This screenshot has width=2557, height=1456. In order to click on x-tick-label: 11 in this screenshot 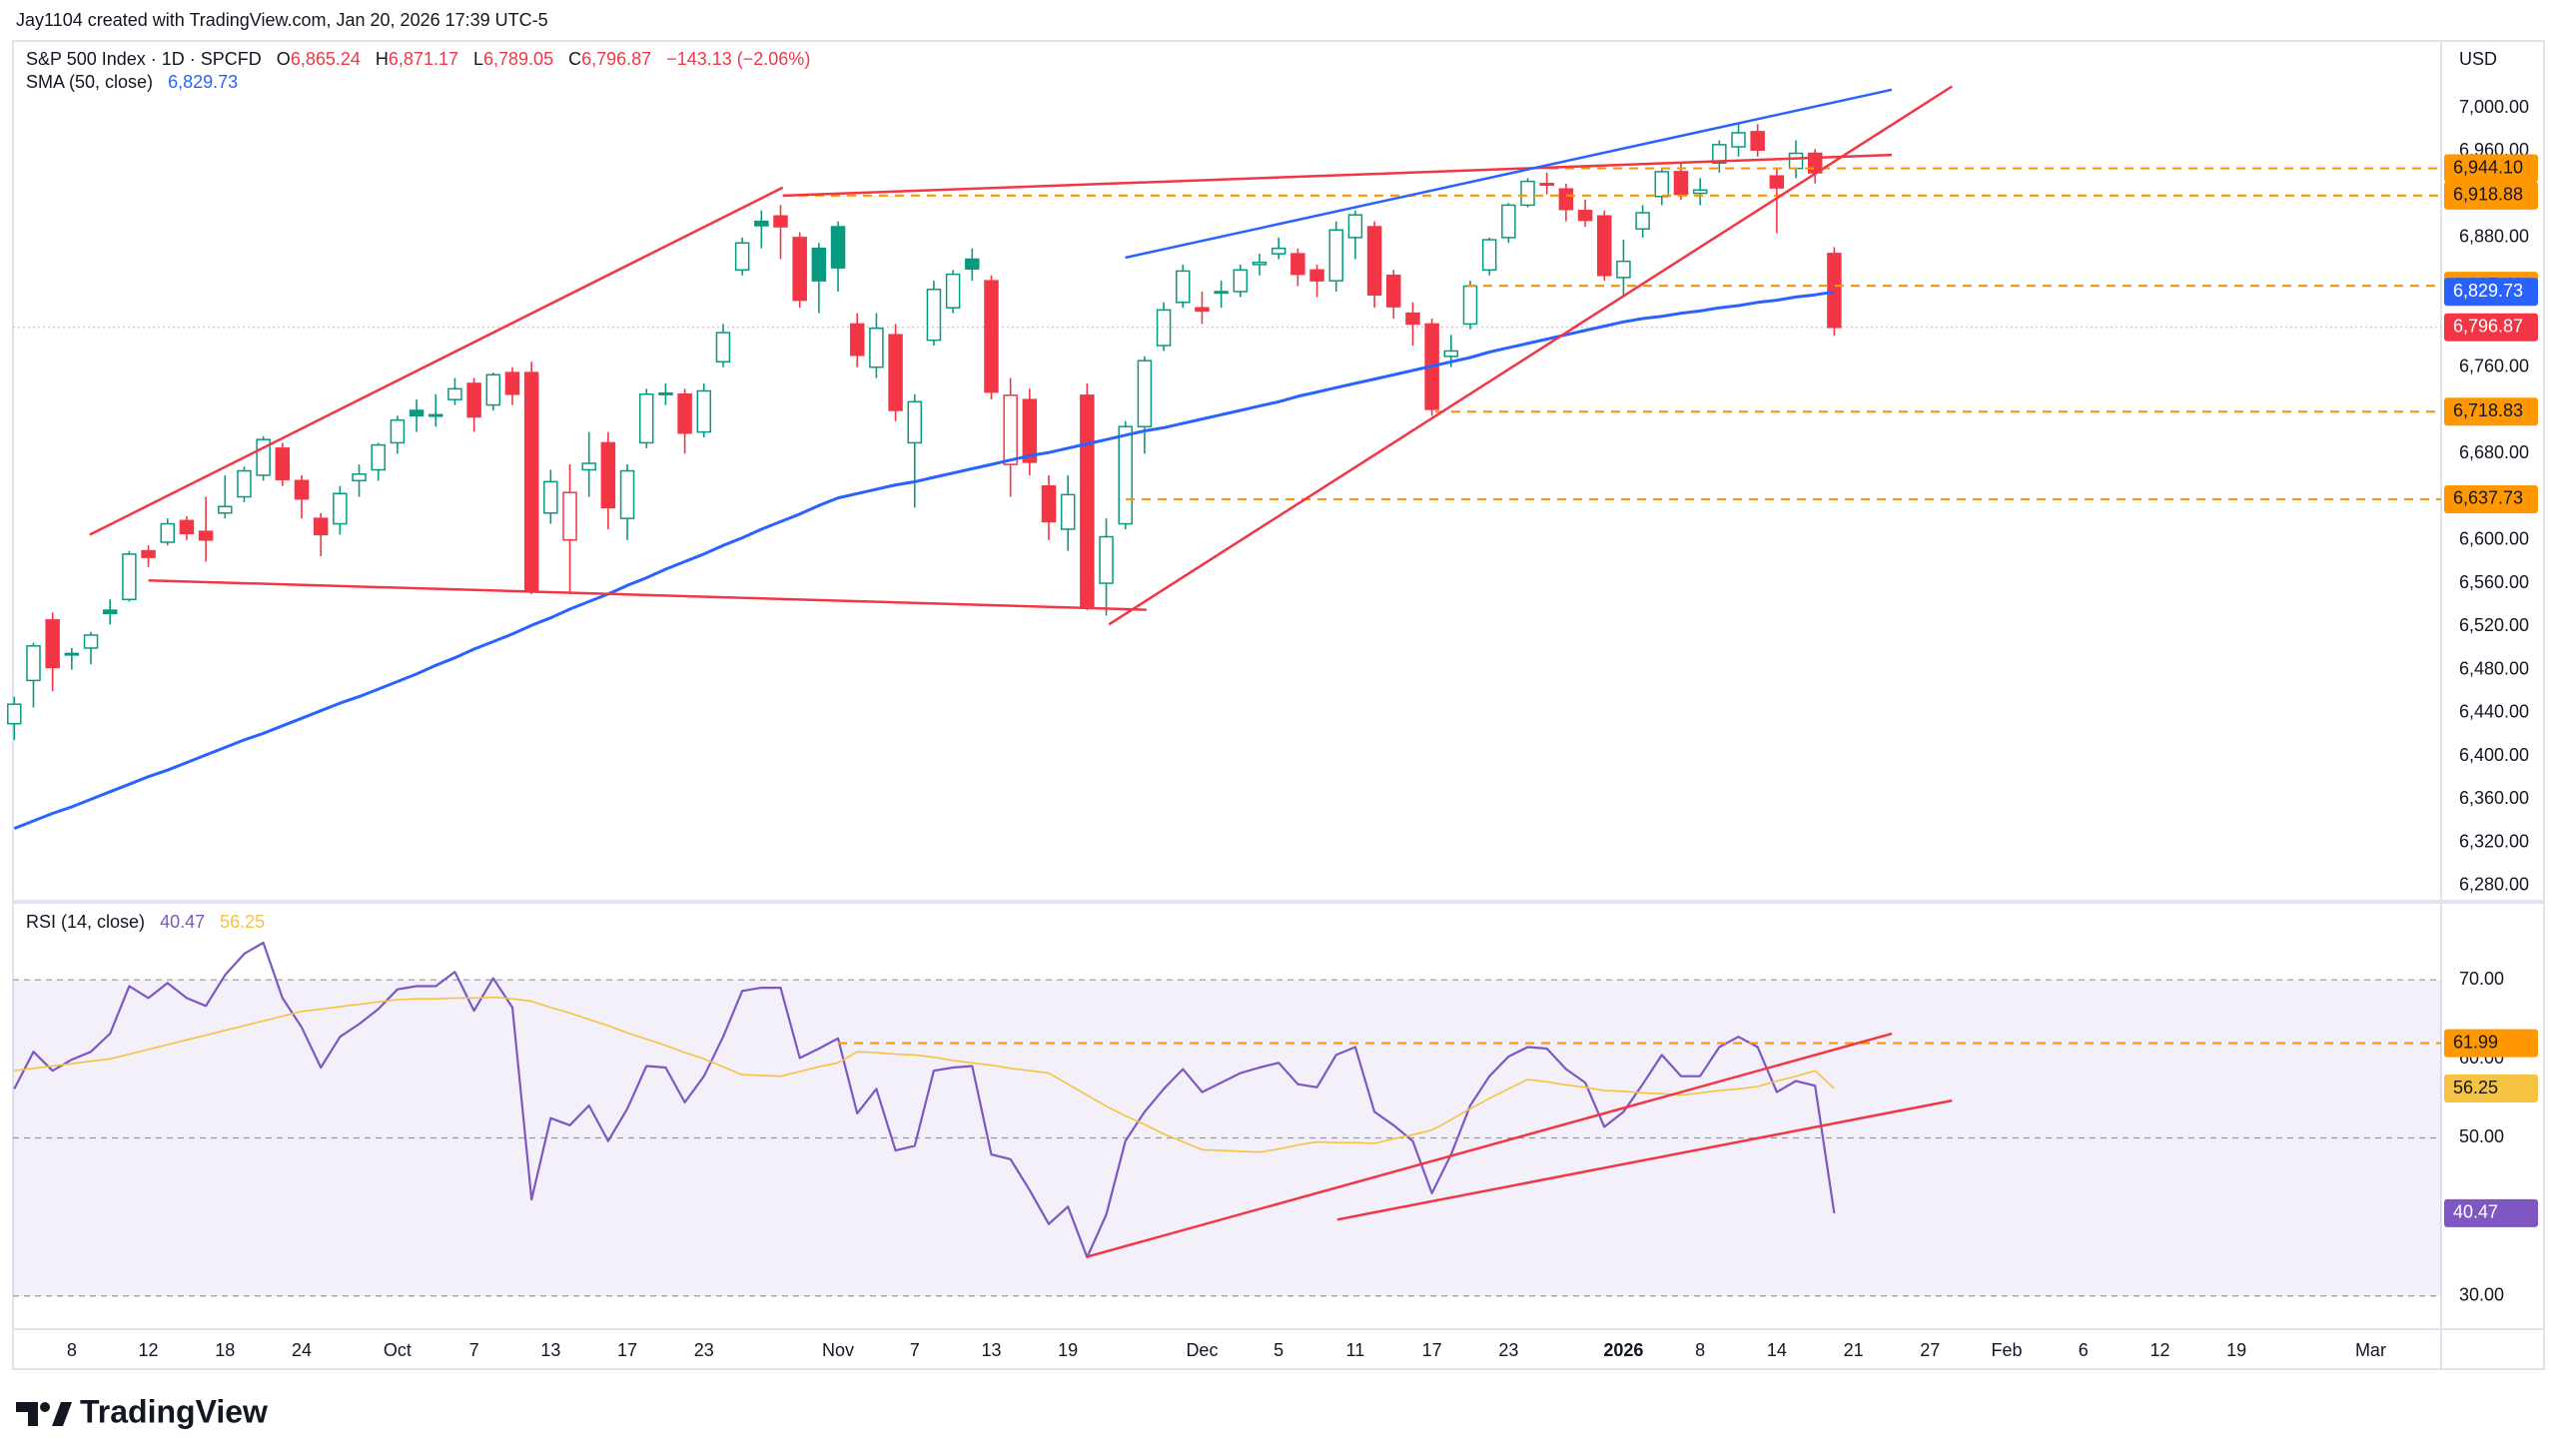, I will do `click(1355, 1350)`.